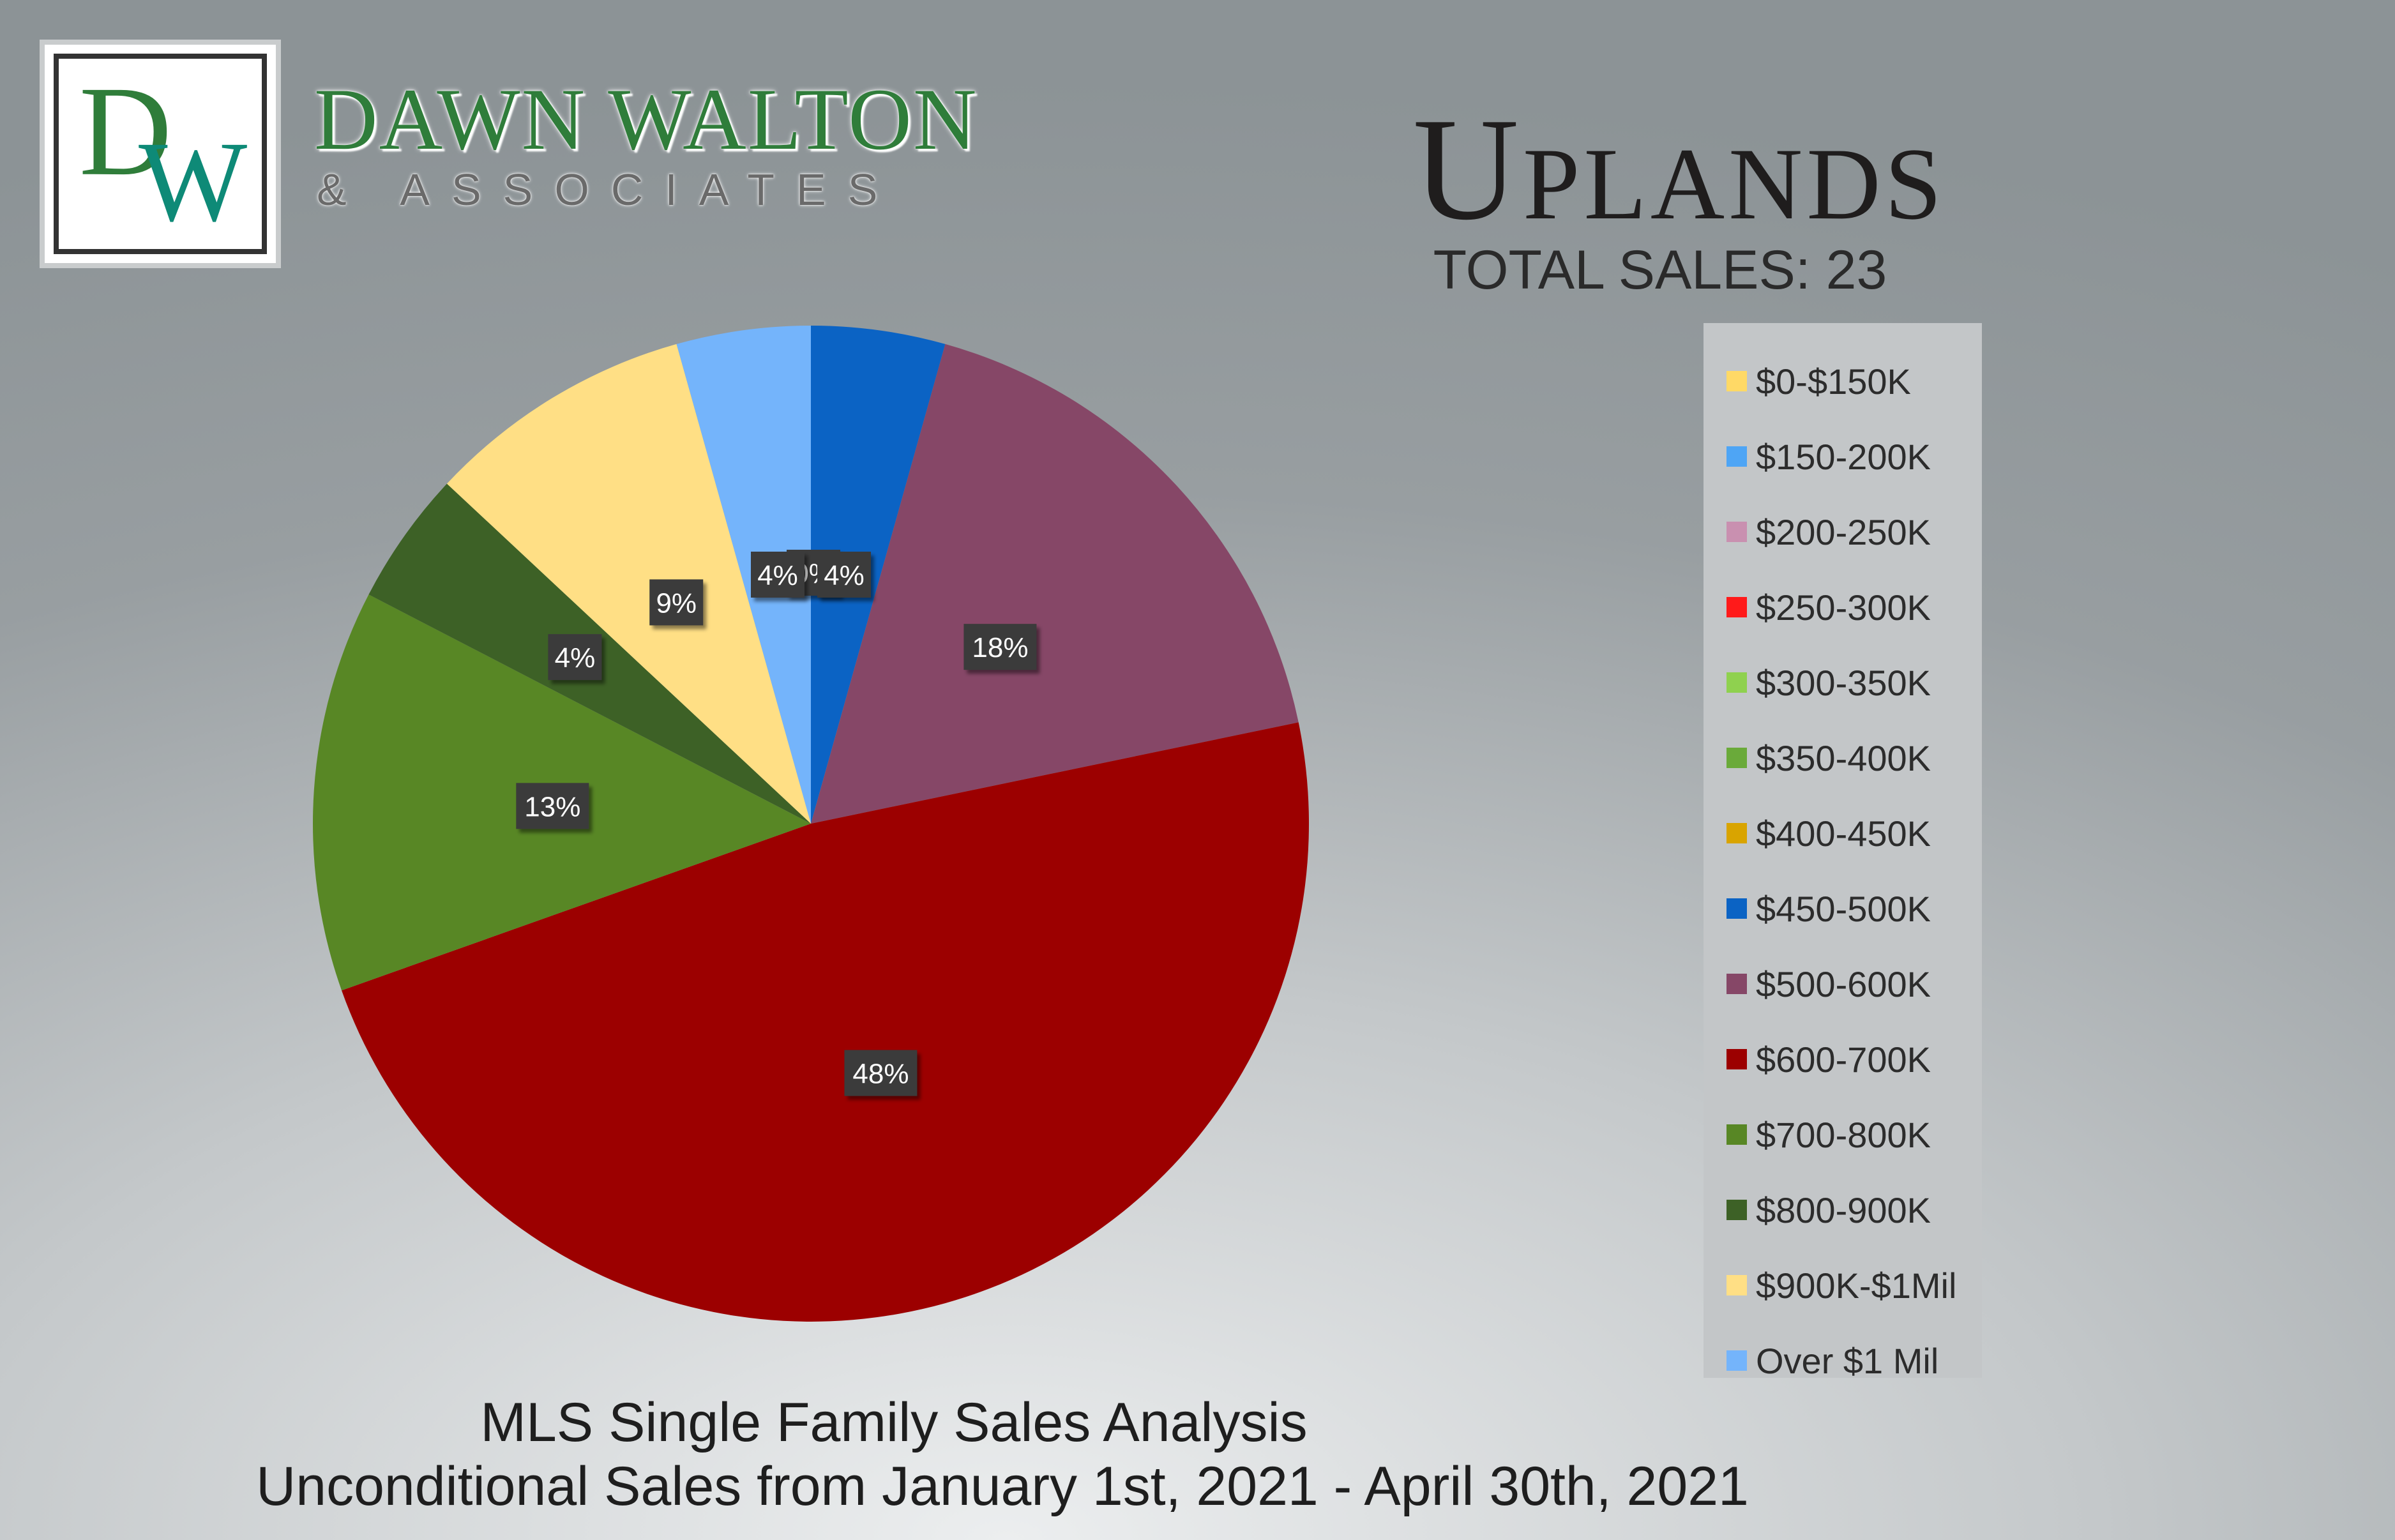 Image resolution: width=2395 pixels, height=1540 pixels. I want to click on pie-label-over-1-mil: 4%, so click(778, 575).